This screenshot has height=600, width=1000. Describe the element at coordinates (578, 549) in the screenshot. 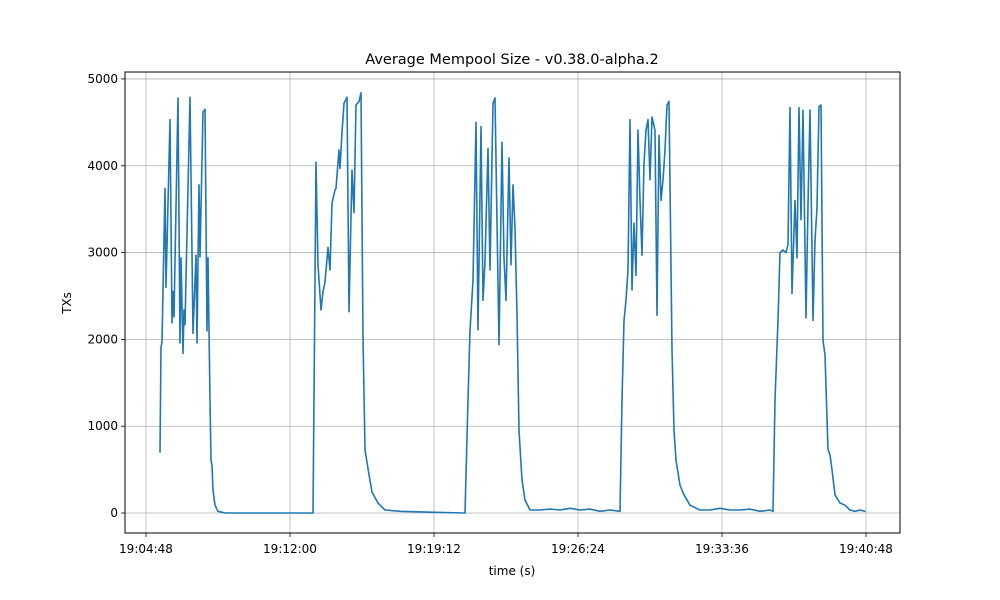

I see `x-tick-label: 19:26:24` at that location.